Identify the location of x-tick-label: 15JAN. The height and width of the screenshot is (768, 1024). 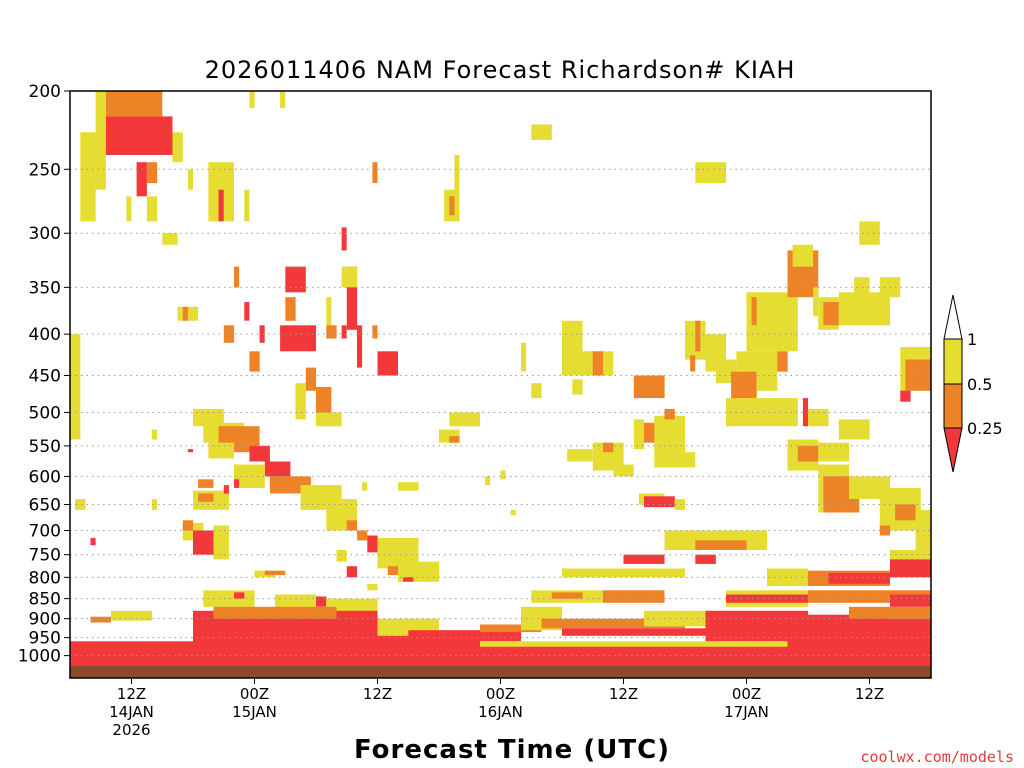
(254, 712).